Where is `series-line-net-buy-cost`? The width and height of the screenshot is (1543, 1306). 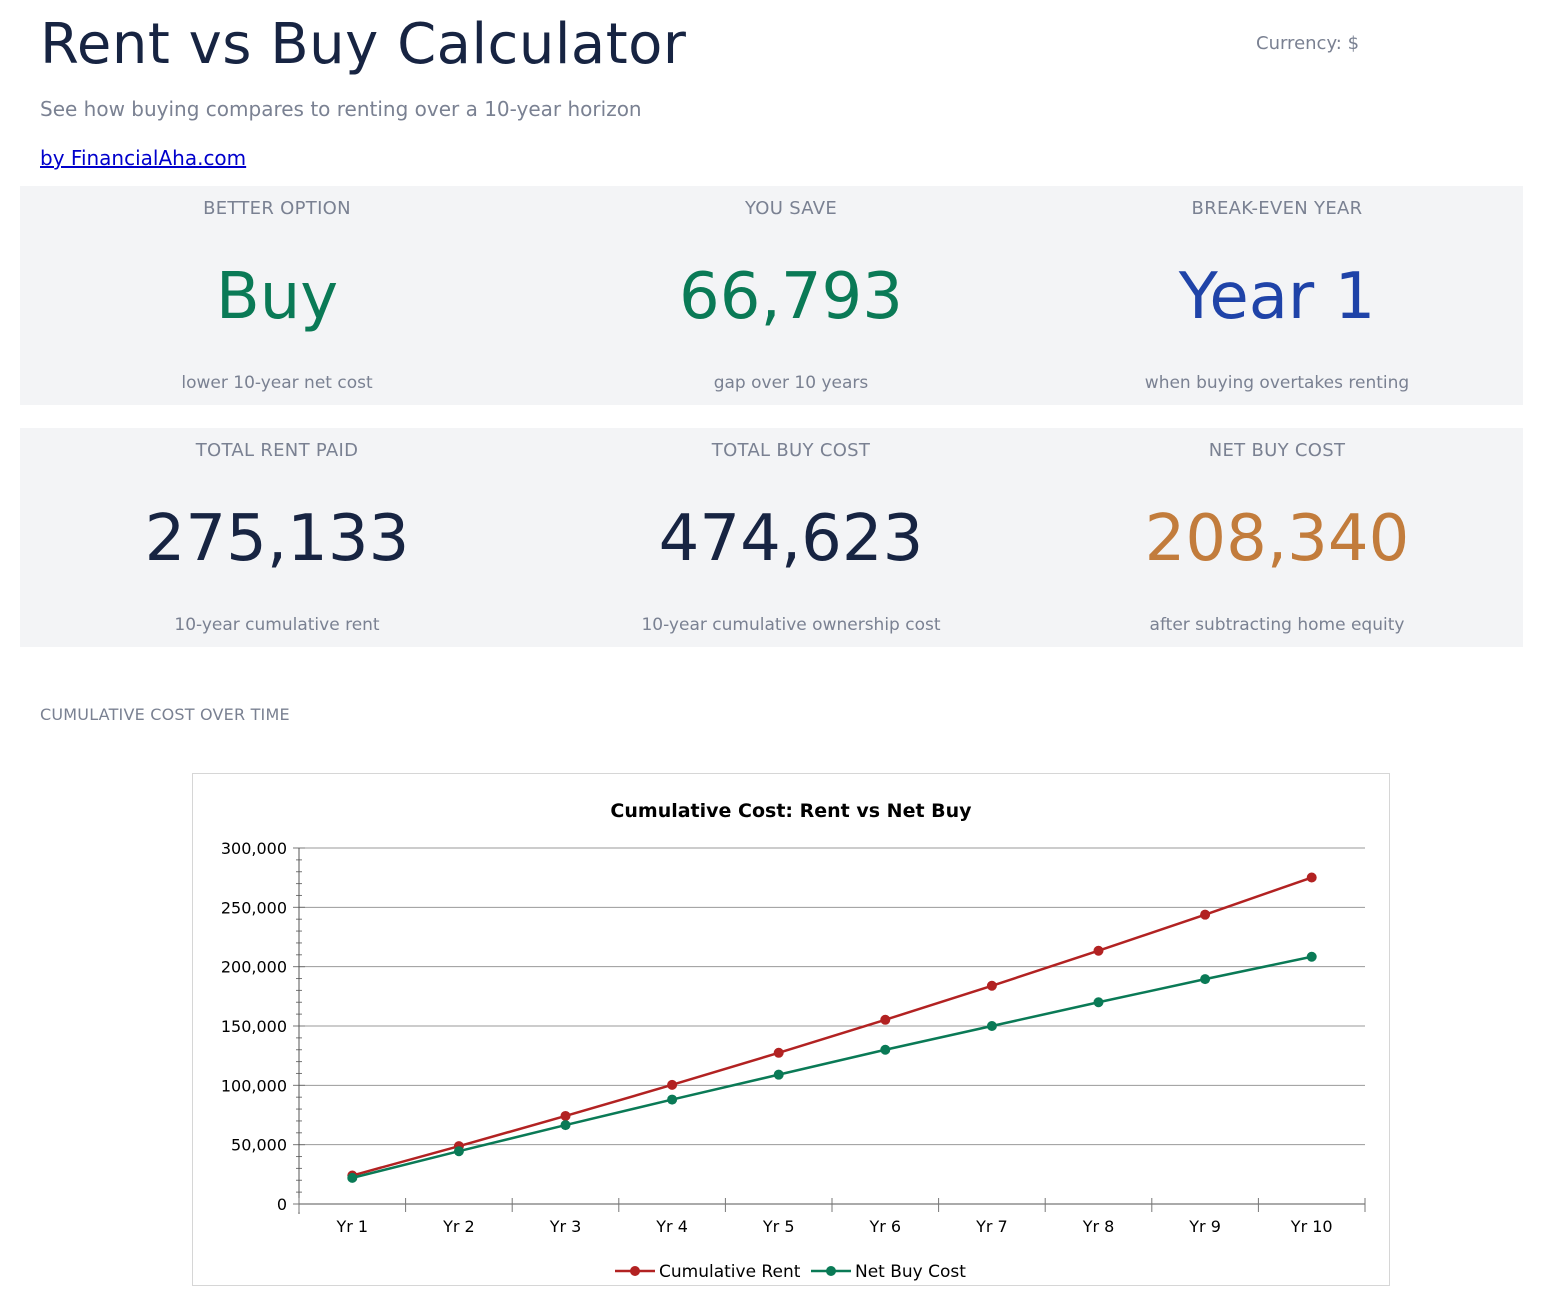 series-line-net-buy-cost is located at coordinates (831, 1067).